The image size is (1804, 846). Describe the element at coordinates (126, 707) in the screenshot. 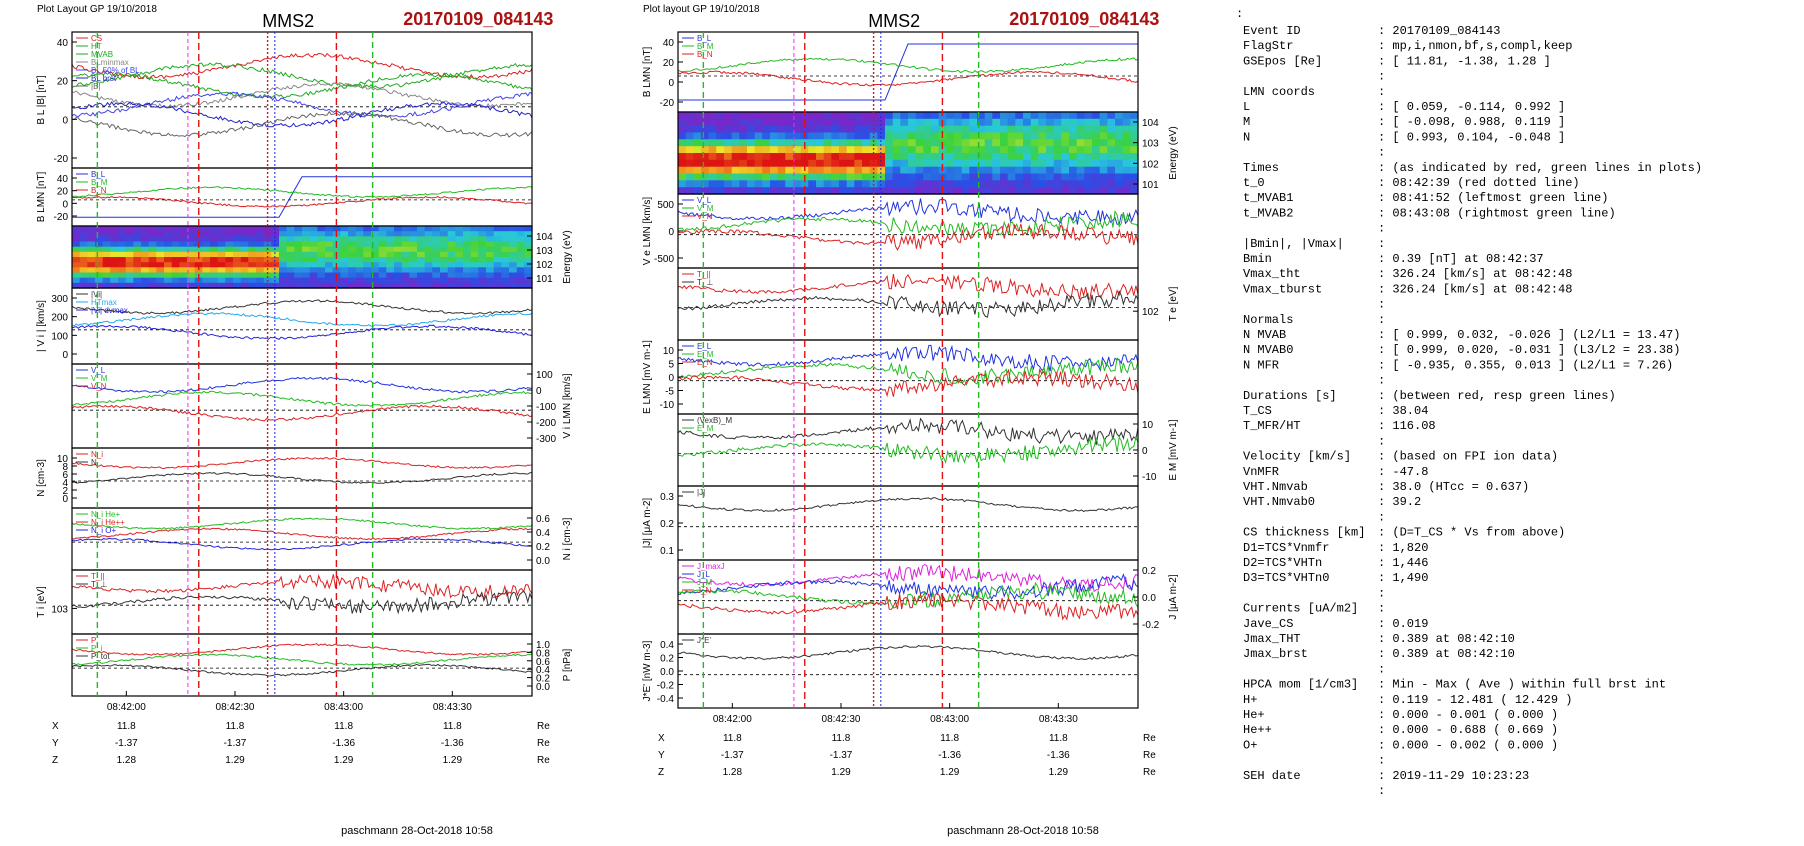

I see `x-tick-label: 08:42:00` at that location.